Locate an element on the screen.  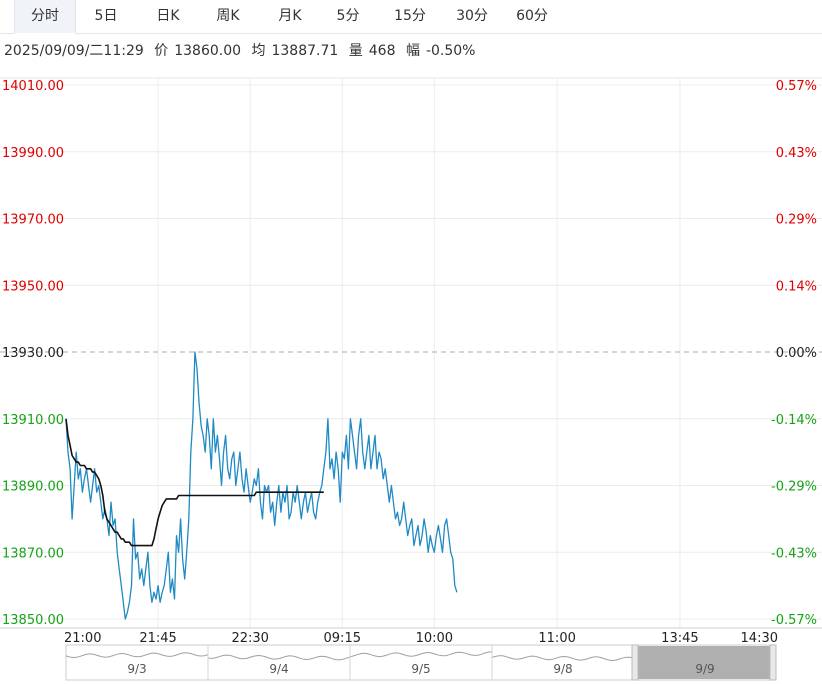
navigator-day-label: 9/9 is located at coordinates (704, 669).